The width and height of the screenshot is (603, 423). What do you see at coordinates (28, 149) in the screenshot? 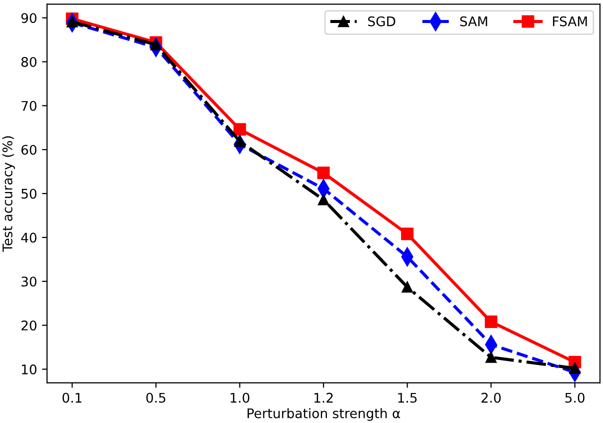
I see `y-tick-label: 60` at bounding box center [28, 149].